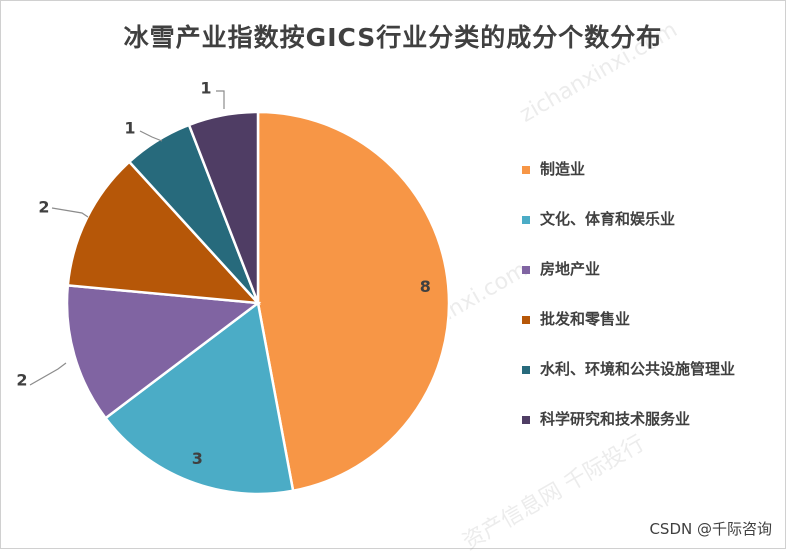  I want to click on legend-item: 房地产业, so click(647, 269).